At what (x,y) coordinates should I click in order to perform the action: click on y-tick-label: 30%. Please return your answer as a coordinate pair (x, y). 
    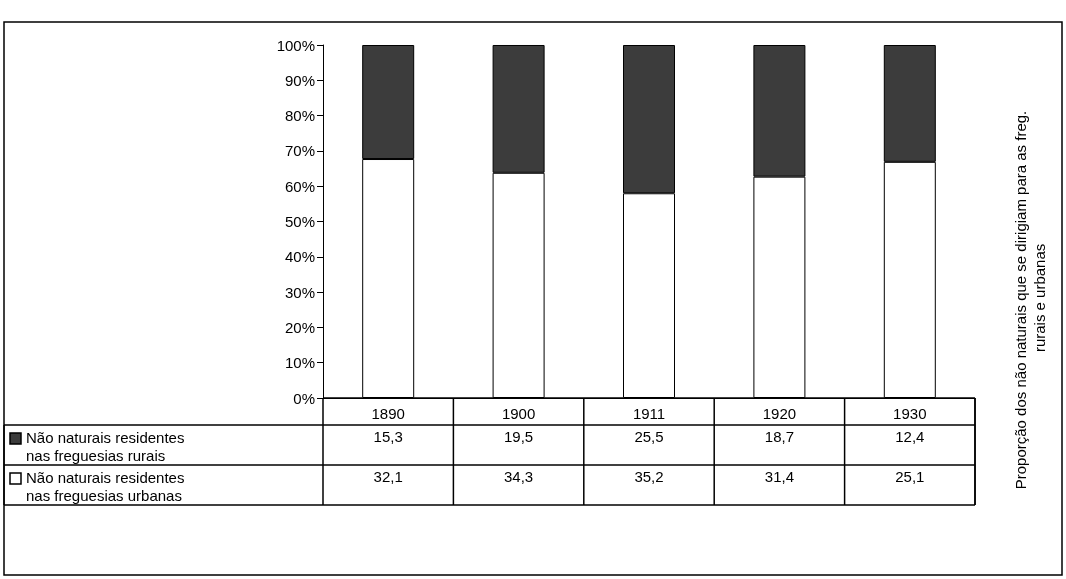
    Looking at the image, I should click on (299, 292).